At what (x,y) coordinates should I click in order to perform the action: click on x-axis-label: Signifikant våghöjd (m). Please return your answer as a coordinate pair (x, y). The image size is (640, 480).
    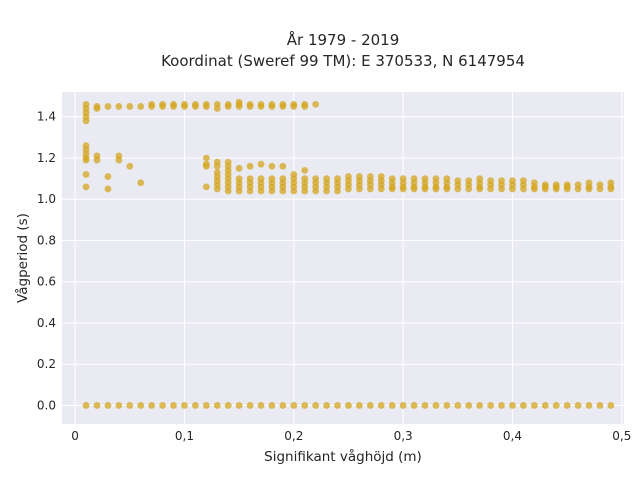
    Looking at the image, I should click on (343, 456).